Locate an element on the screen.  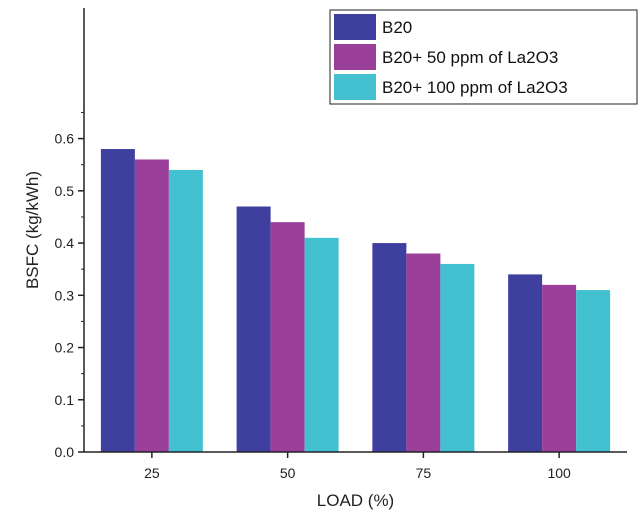
legend-frame is located at coordinates (483, 57).